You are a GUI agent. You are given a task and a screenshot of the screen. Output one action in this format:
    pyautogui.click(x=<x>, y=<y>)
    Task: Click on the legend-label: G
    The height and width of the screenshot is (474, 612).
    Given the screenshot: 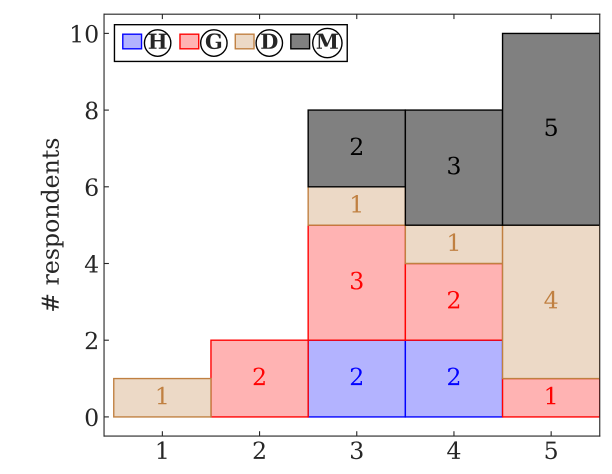 What is the action you would take?
    pyautogui.click(x=214, y=41)
    